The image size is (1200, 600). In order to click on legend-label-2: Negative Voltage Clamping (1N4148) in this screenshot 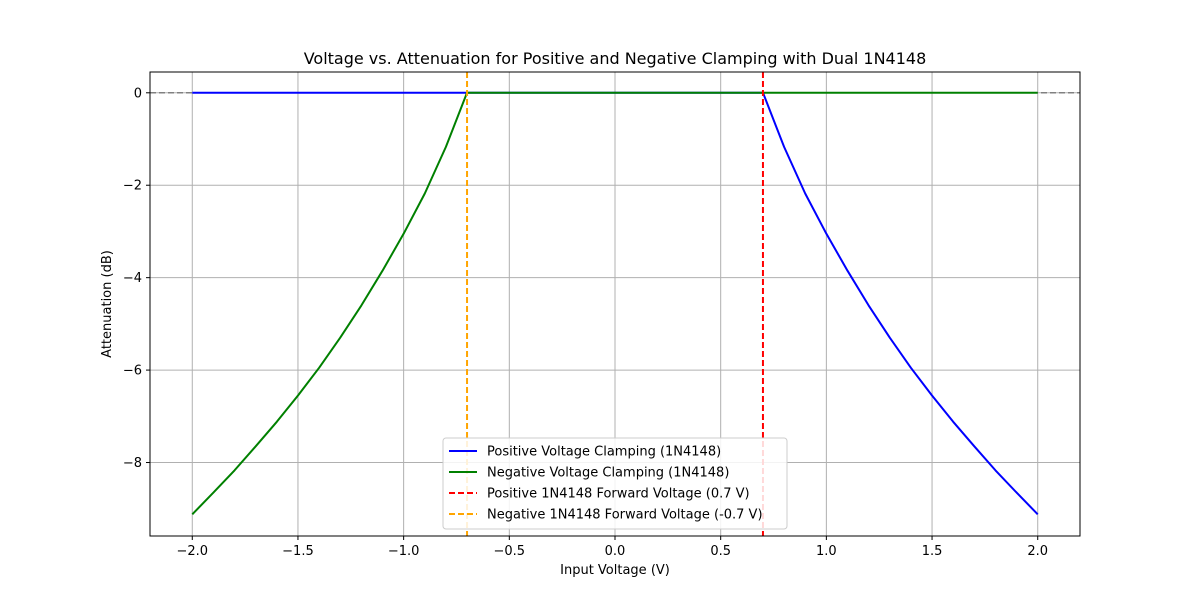, I will do `click(608, 473)`.